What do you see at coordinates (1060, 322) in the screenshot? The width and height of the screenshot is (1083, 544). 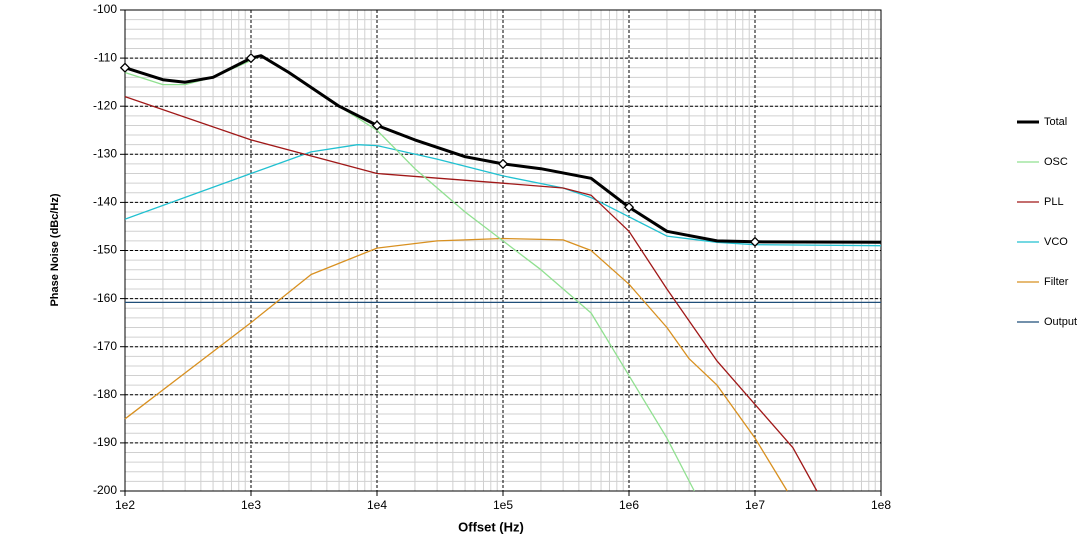 I see `legend-label: Output` at bounding box center [1060, 322].